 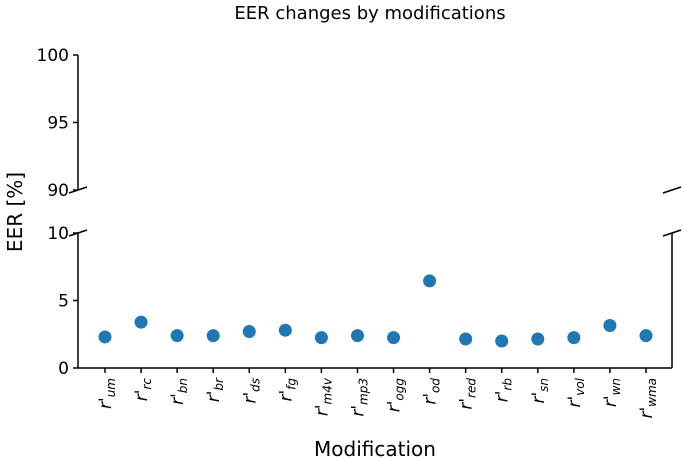 What do you see at coordinates (504, 390) in the screenshot?
I see `x-tick-label: r'rb` at bounding box center [504, 390].